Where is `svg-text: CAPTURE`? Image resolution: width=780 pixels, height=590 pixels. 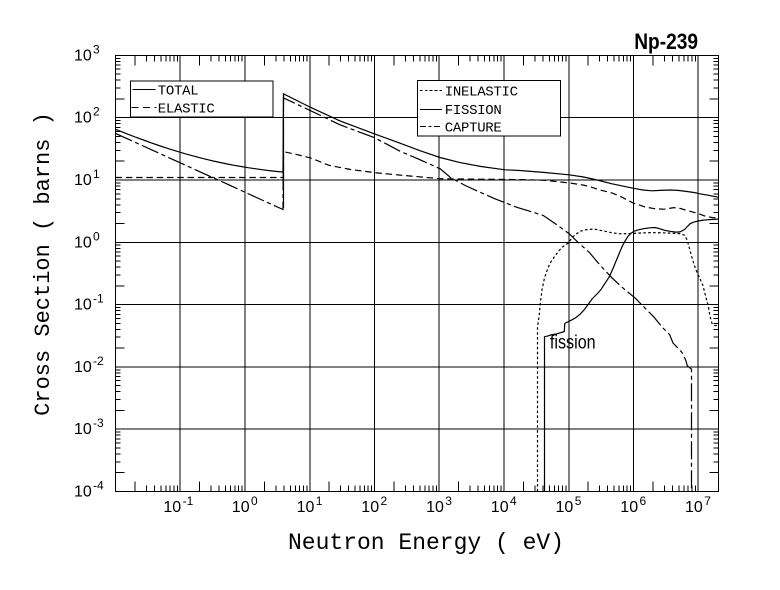 svg-text: CAPTURE is located at coordinates (473, 129).